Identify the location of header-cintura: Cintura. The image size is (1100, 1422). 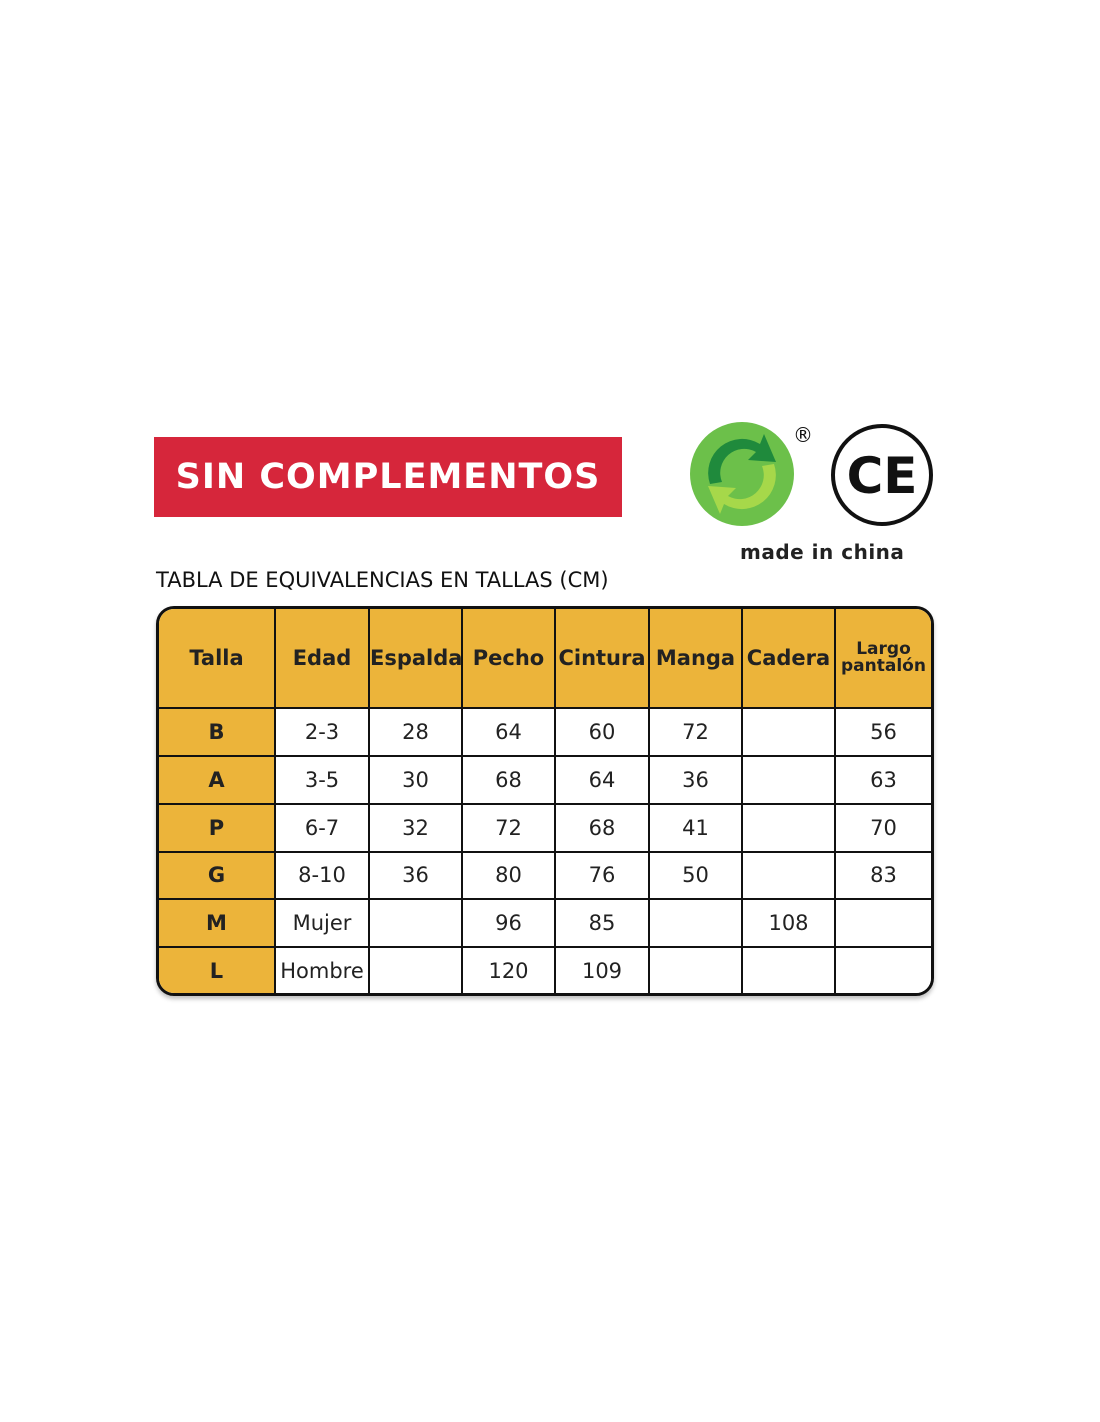
(602, 659).